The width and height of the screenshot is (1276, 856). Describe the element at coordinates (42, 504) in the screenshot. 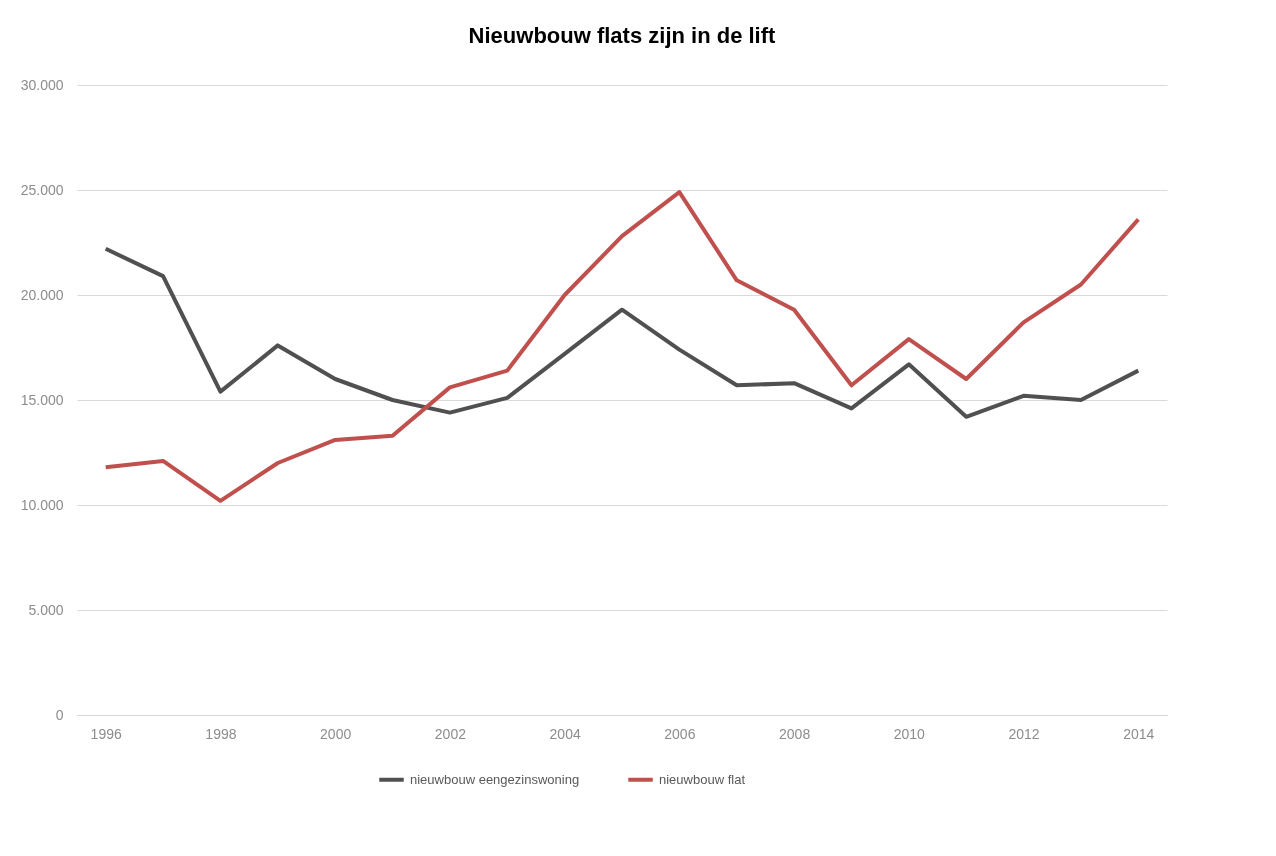

I see `y-tick-label: 10.000` at that location.